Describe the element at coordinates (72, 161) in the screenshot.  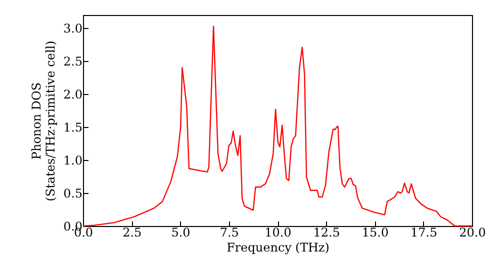
I see `y-tick-label: 1.0` at that location.